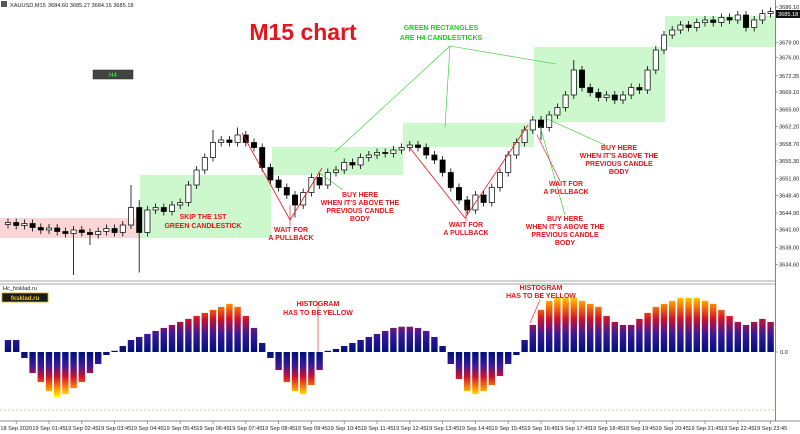  I want to click on h4-button, so click(113, 74).